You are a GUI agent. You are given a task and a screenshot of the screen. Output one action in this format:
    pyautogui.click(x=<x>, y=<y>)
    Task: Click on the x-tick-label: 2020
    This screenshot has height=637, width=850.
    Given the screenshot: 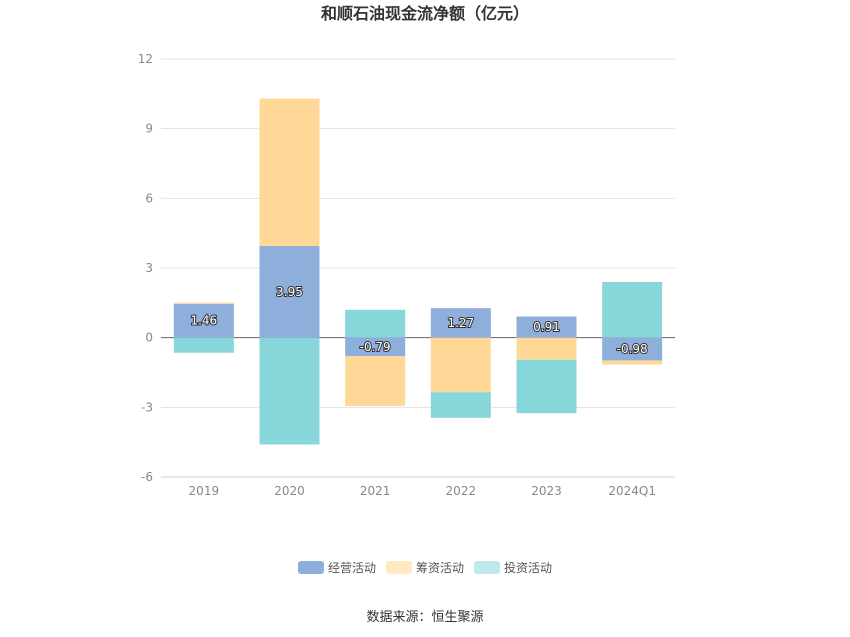 What is the action you would take?
    pyautogui.click(x=289, y=491)
    